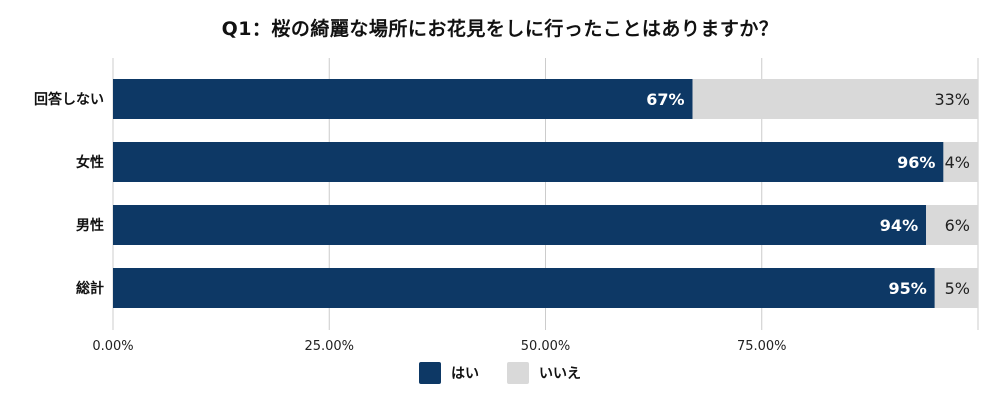 Image resolution: width=1000 pixels, height=404 pixels. What do you see at coordinates (899, 225) in the screenshot?
I see `data-label-yes: 94%` at bounding box center [899, 225].